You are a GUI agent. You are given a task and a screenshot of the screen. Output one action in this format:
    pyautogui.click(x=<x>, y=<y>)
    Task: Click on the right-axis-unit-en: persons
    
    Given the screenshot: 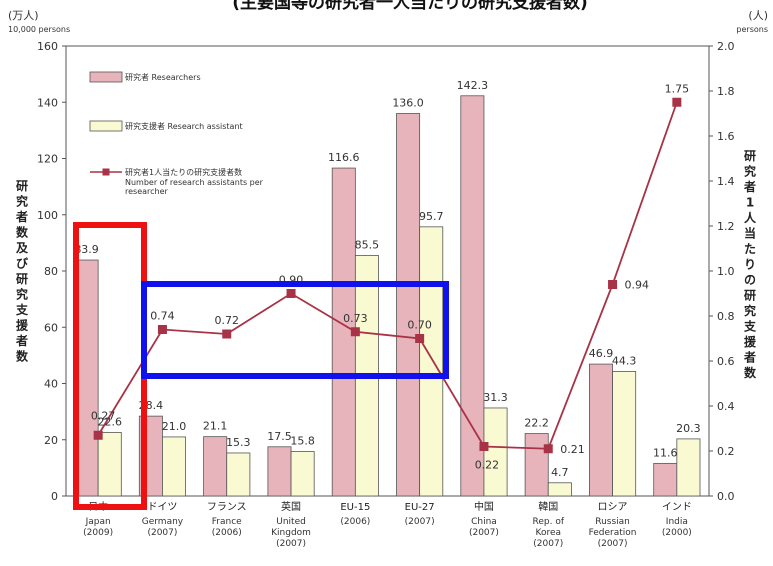 What is the action you would take?
    pyautogui.click(x=752, y=29)
    